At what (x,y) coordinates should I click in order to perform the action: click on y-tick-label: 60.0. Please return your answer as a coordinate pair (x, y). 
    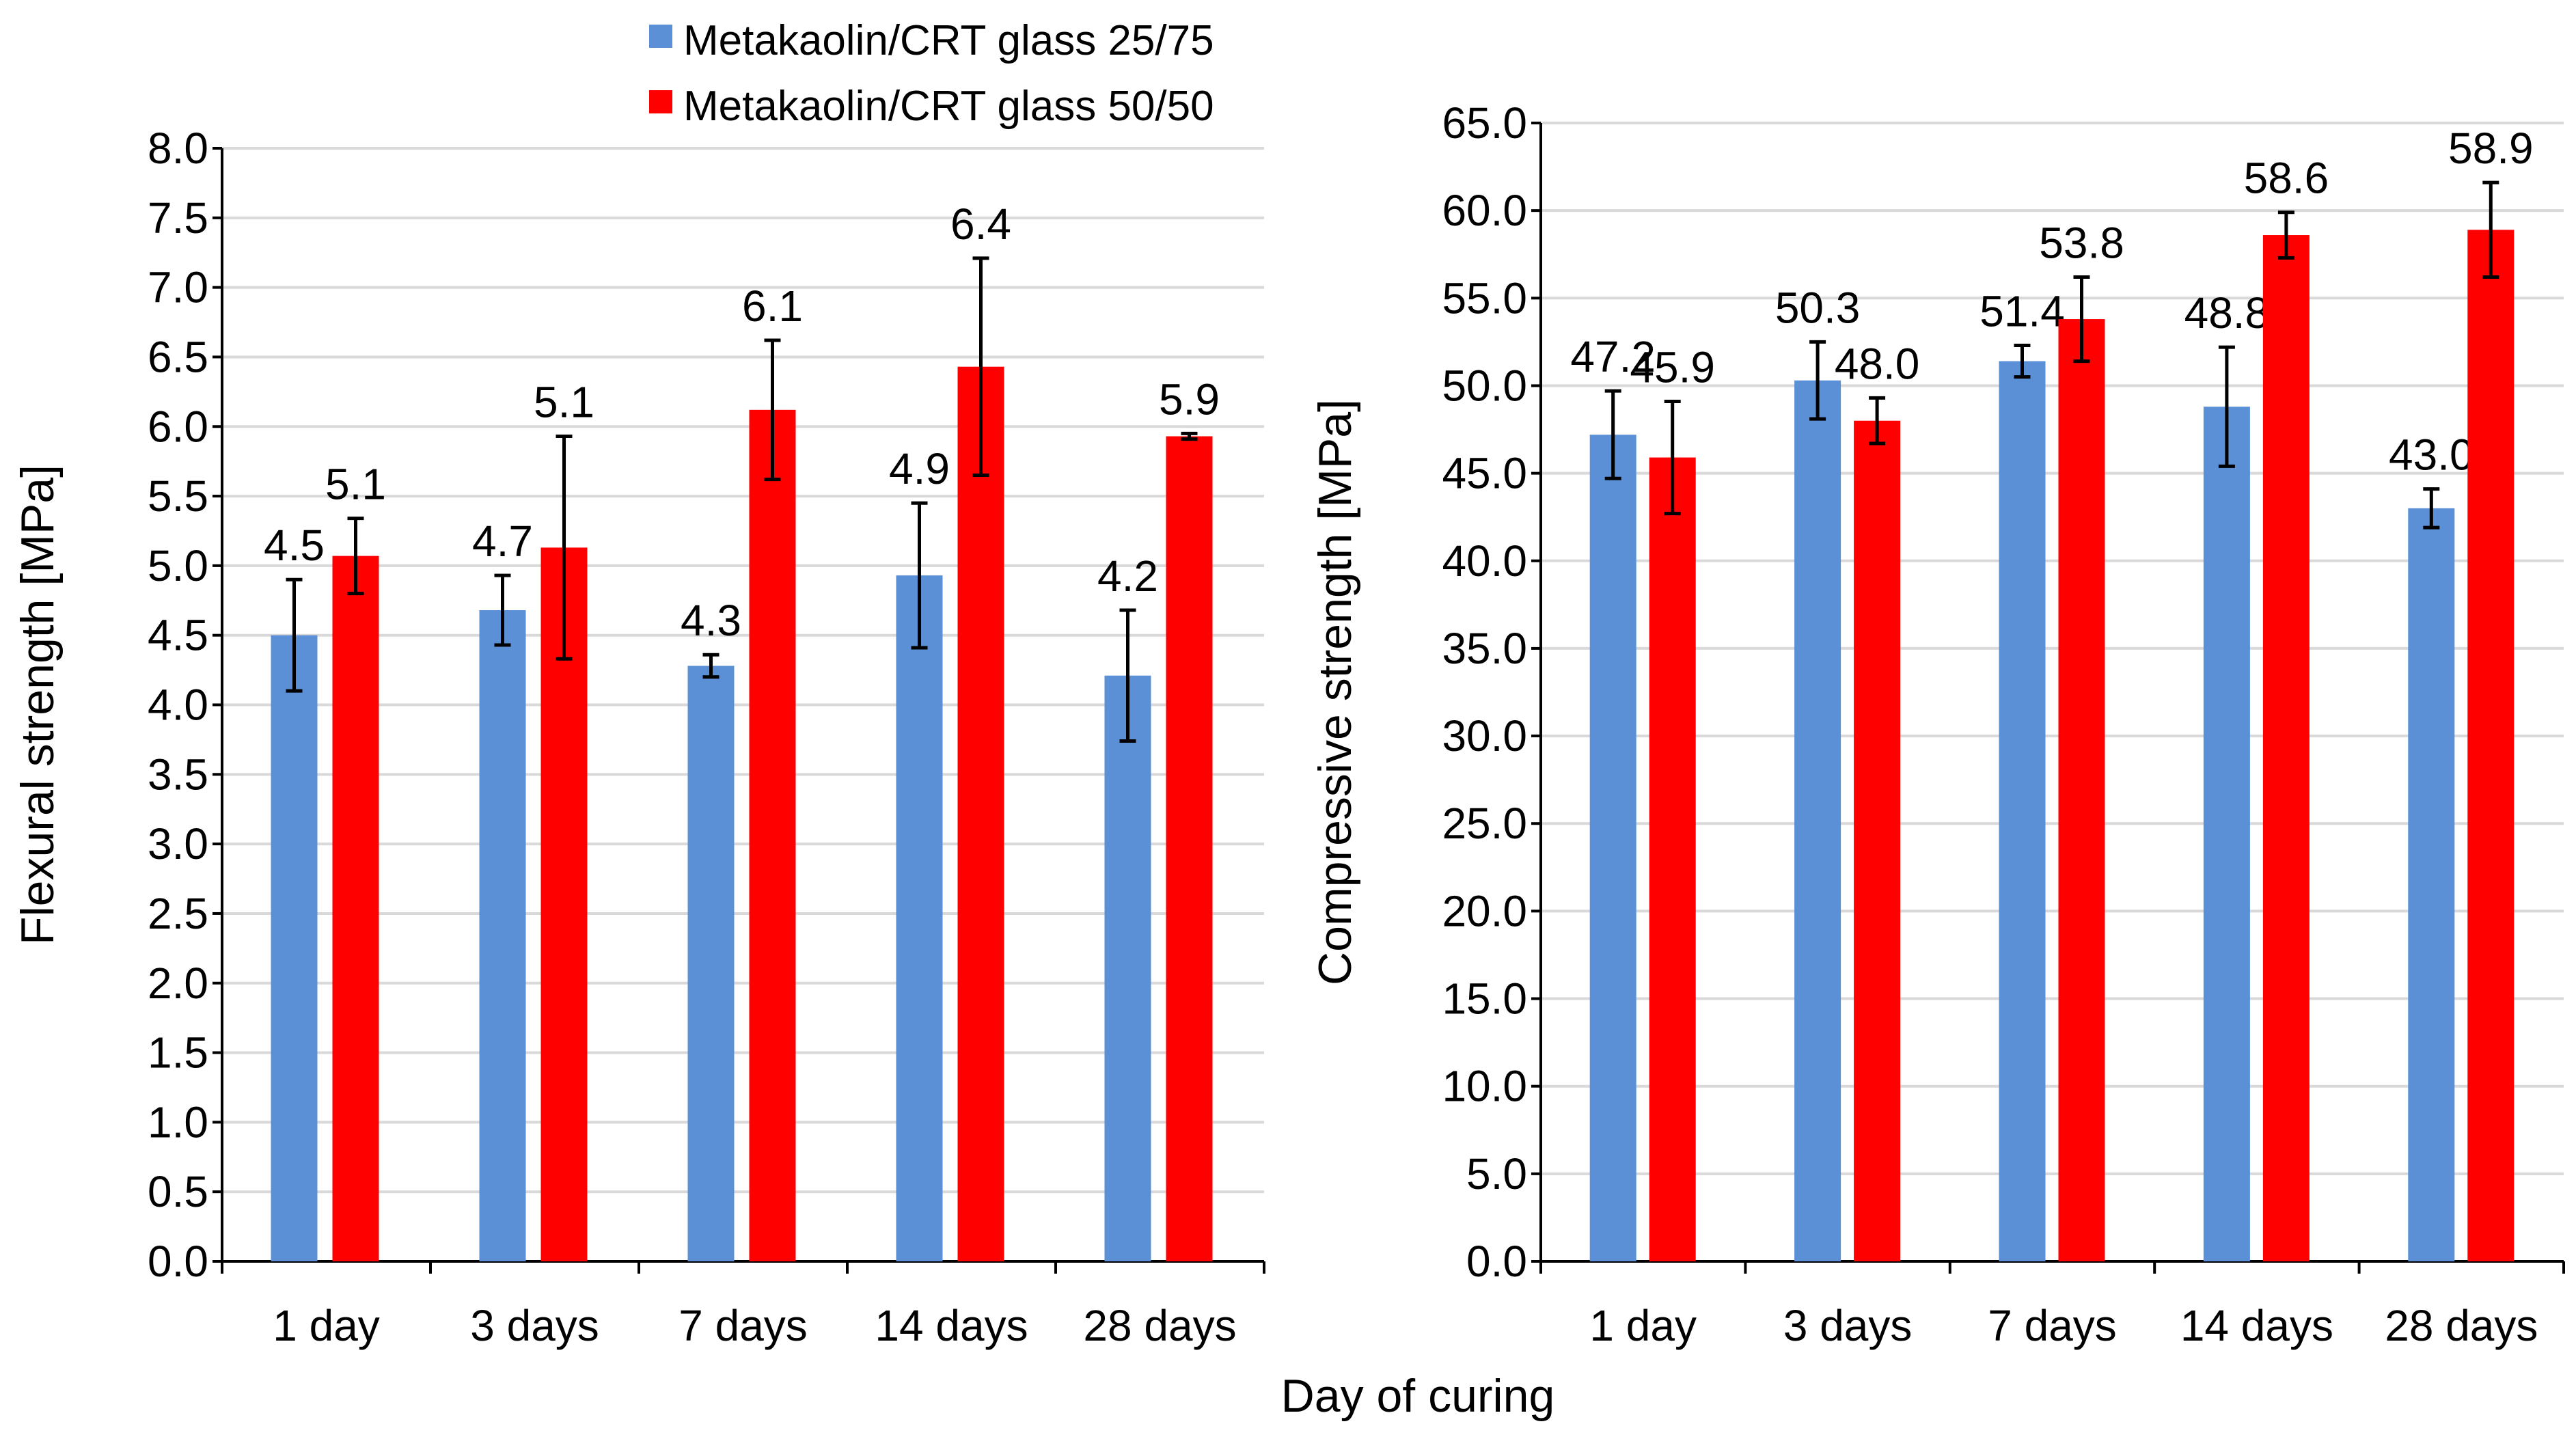
    Looking at the image, I should click on (1484, 210).